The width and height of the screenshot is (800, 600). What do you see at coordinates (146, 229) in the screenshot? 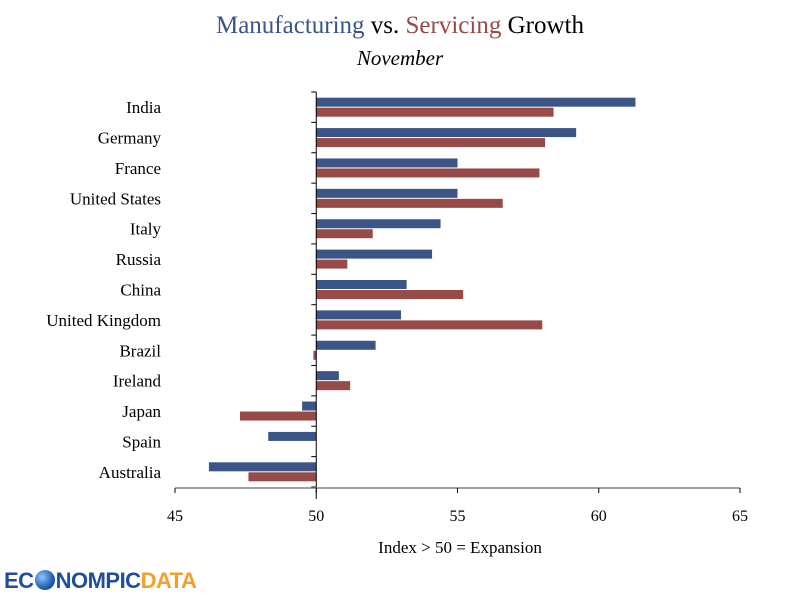
I see `category-label: Italy` at bounding box center [146, 229].